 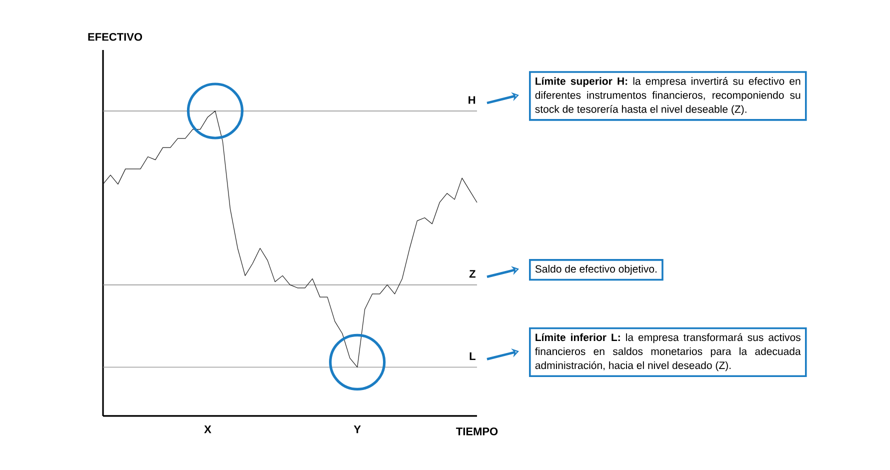 What do you see at coordinates (472, 274) in the screenshot?
I see `ref-line-label: Z` at bounding box center [472, 274].